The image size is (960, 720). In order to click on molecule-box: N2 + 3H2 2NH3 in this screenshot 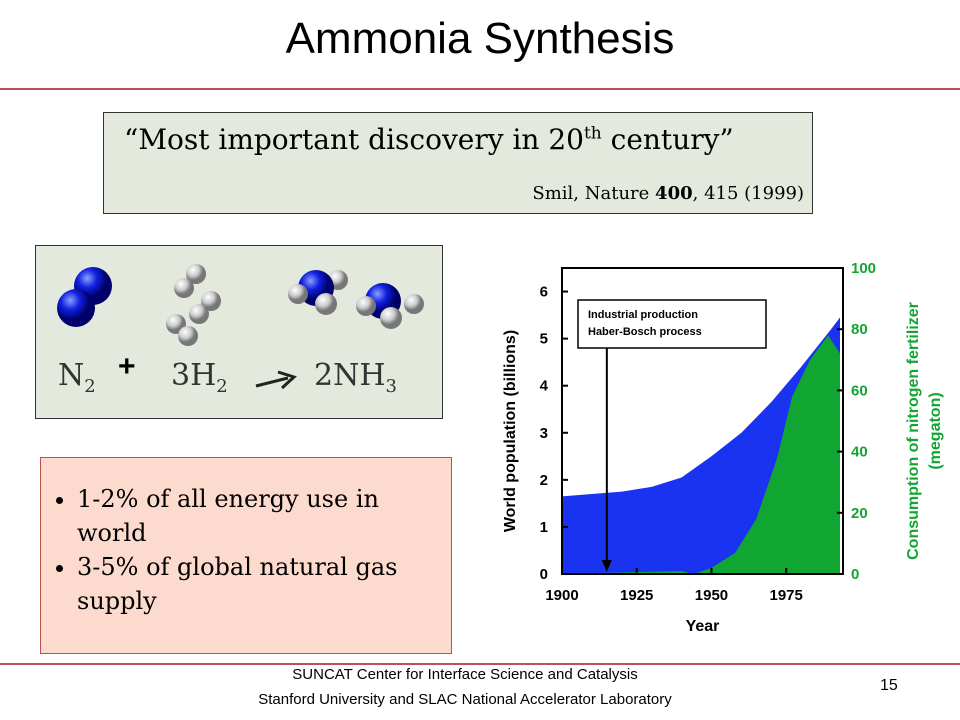, I will do `click(239, 332)`.